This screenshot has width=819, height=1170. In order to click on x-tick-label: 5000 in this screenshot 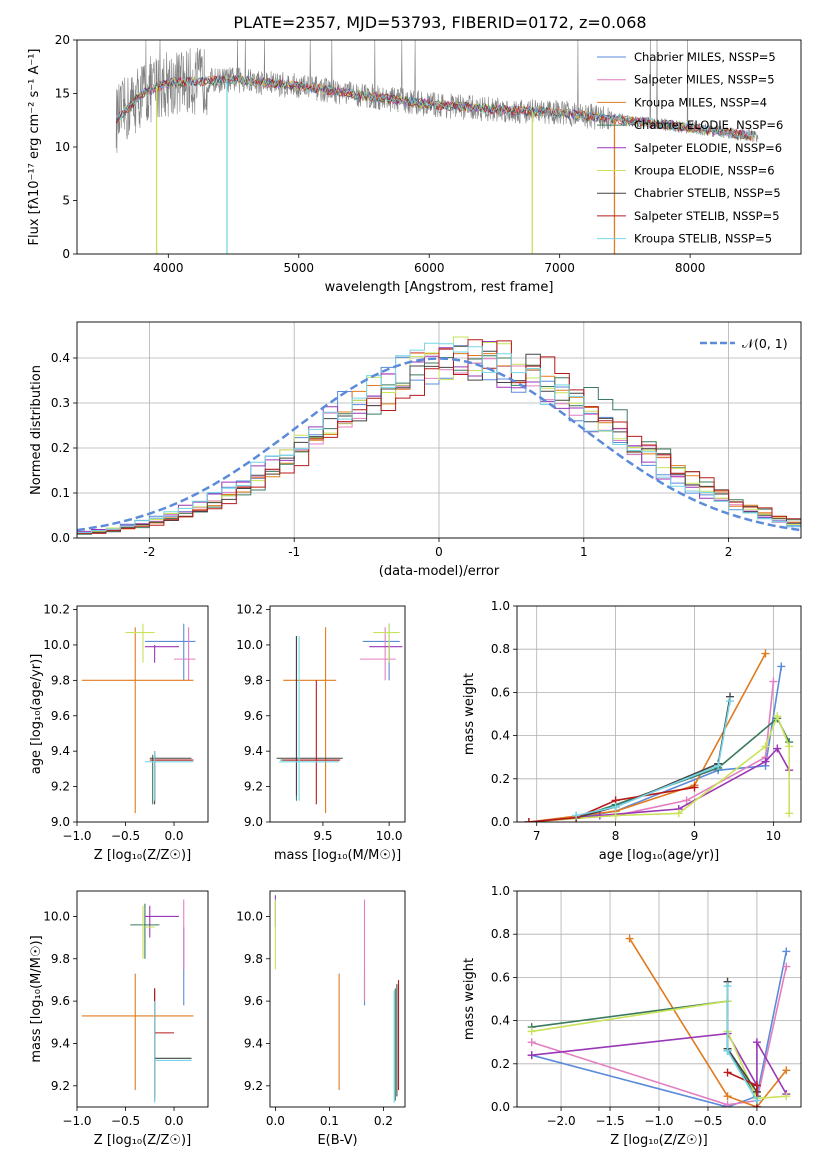, I will do `click(298, 268)`.